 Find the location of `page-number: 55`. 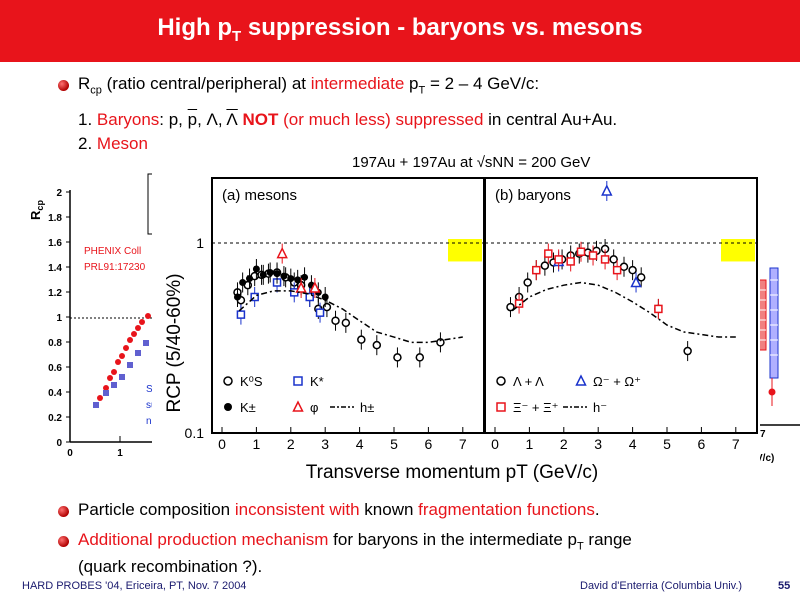

page-number: 55 is located at coordinates (784, 586).